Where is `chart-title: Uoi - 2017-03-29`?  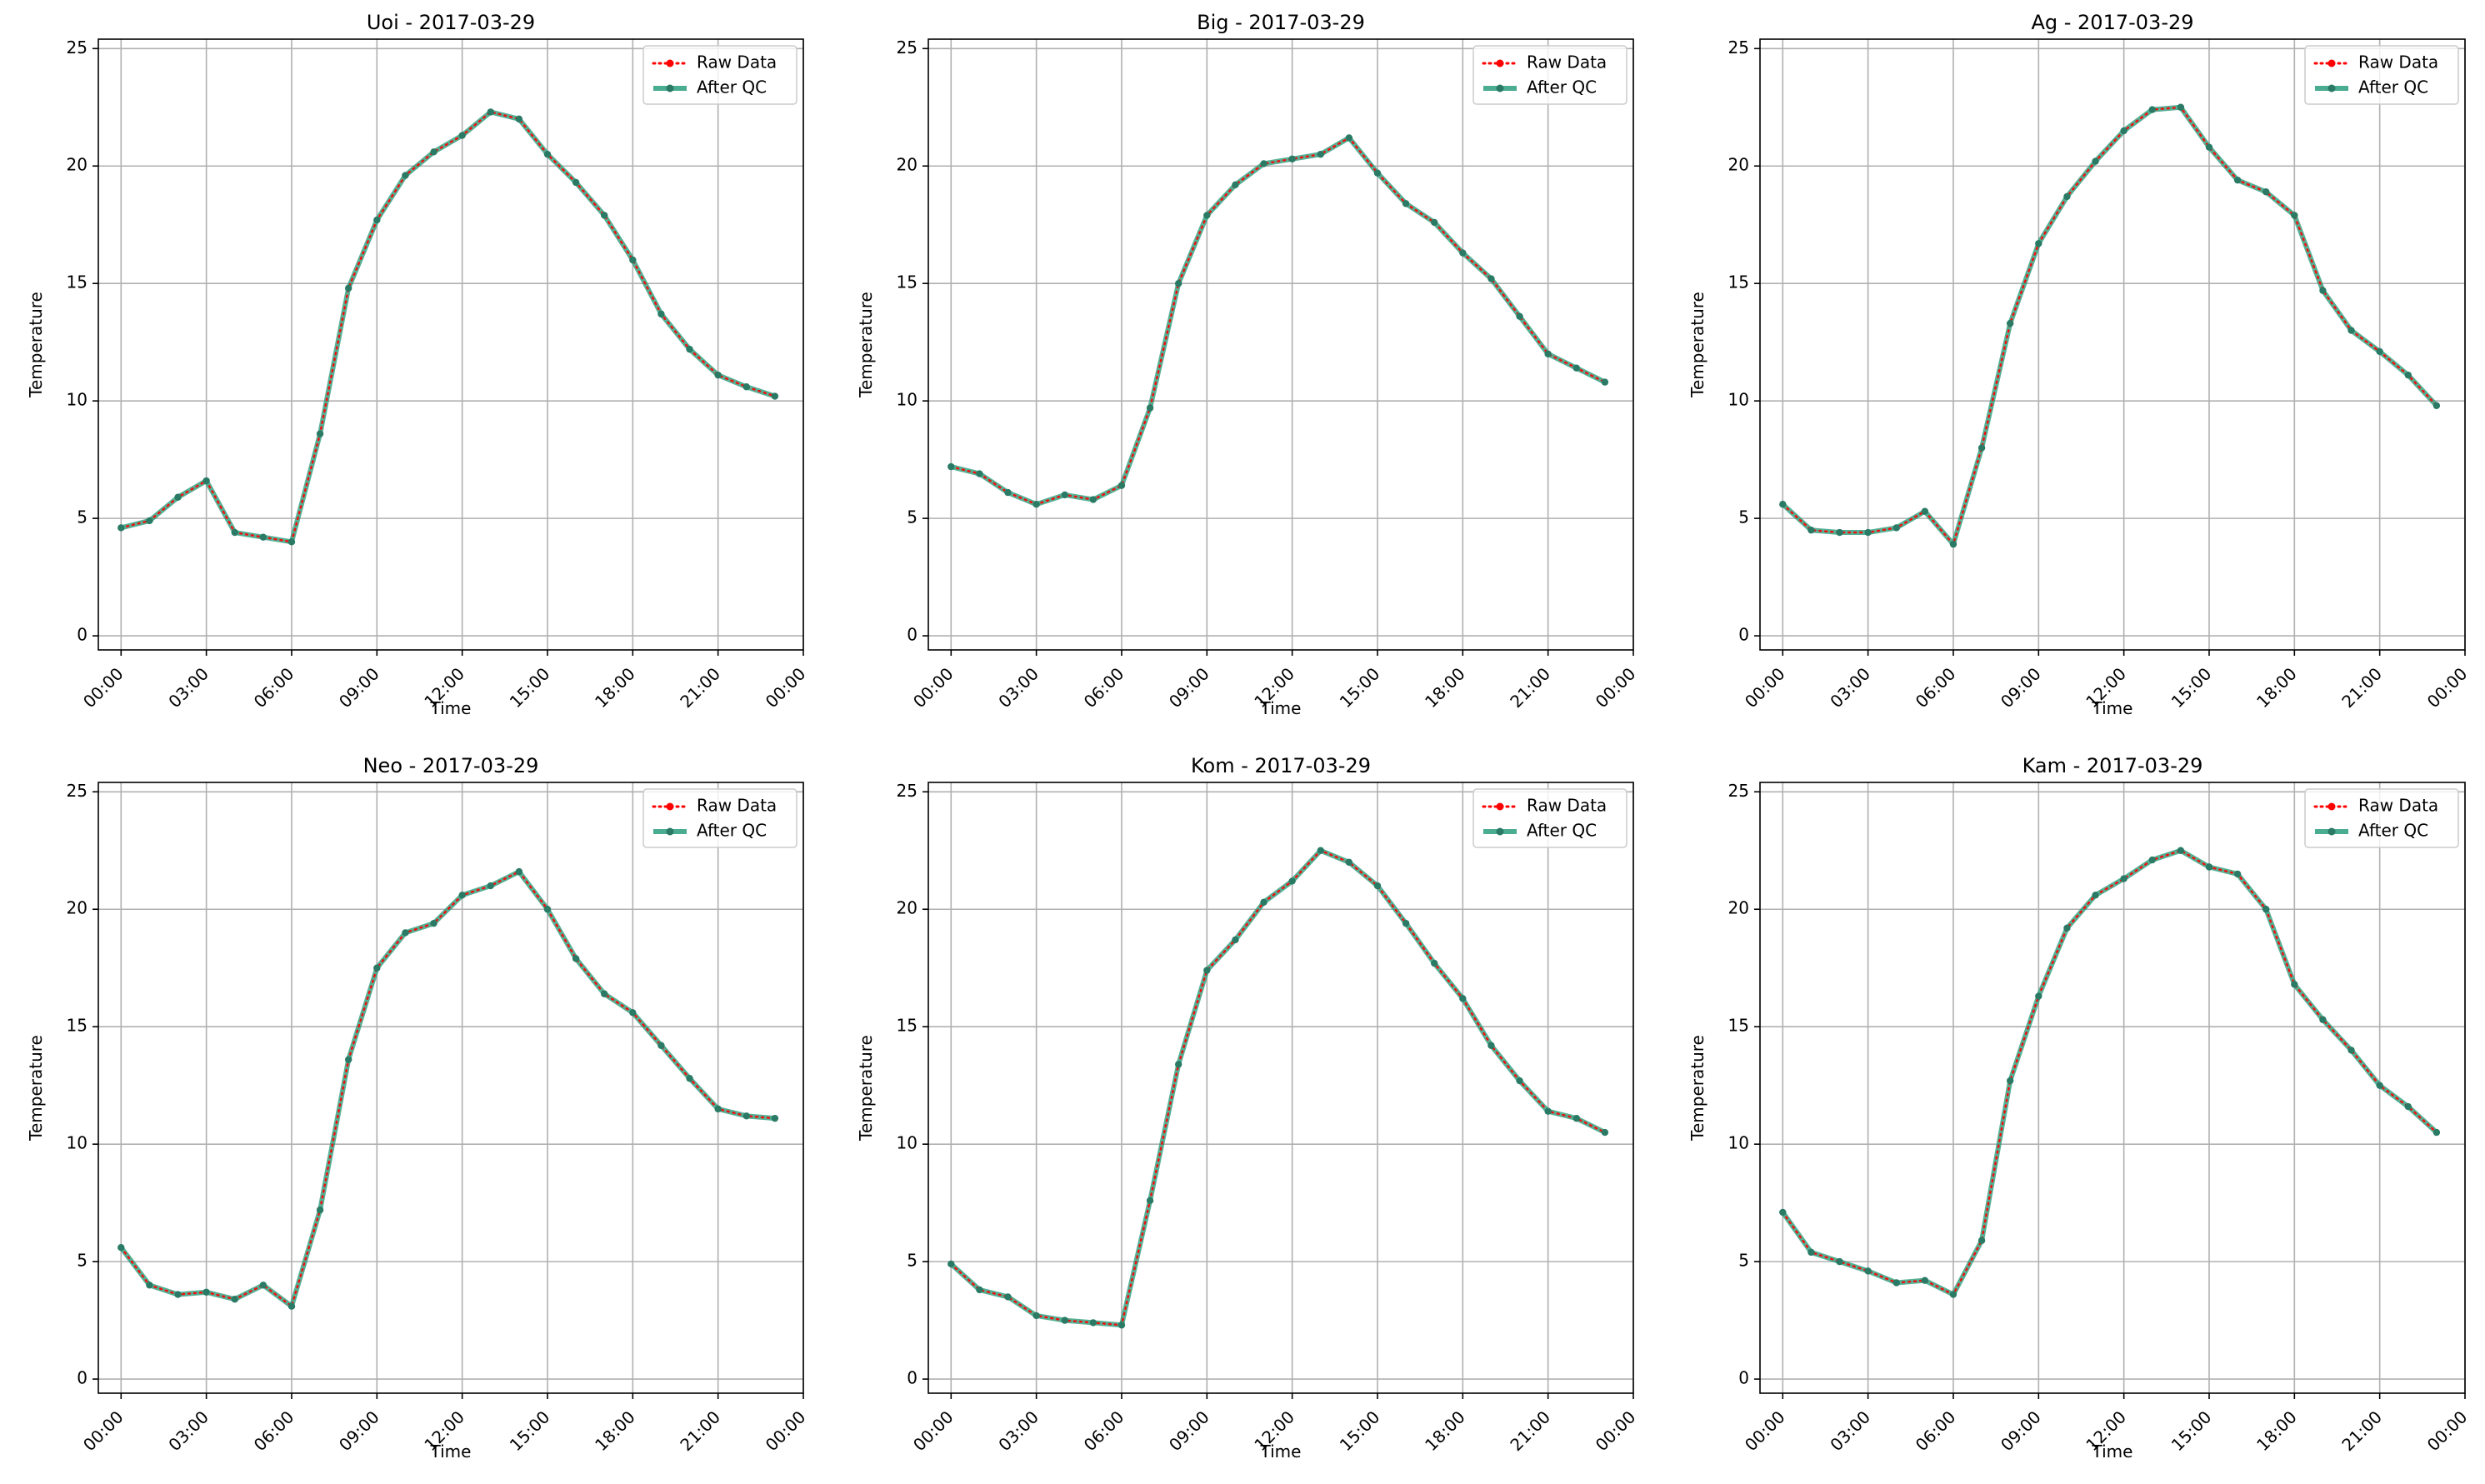 chart-title: Uoi - 2017-03-29 is located at coordinates (451, 22).